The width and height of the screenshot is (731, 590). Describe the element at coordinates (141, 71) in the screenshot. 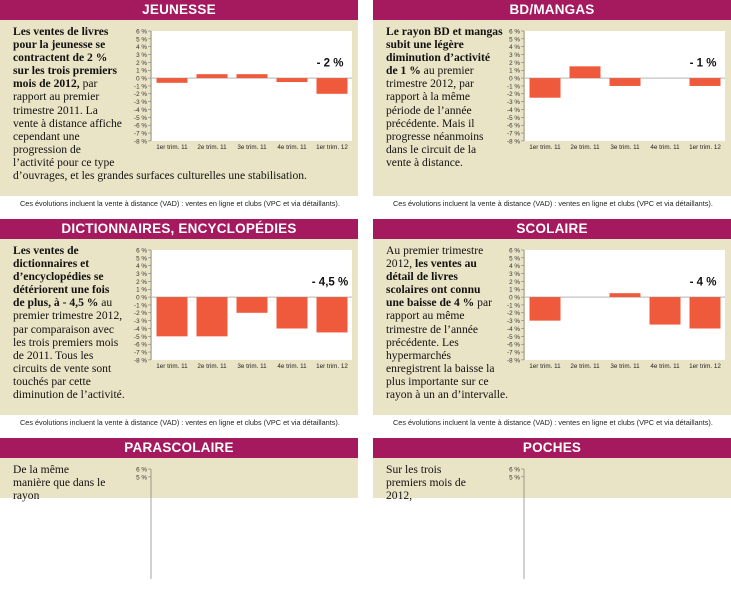

I see `y-tick-label: 1 %` at that location.